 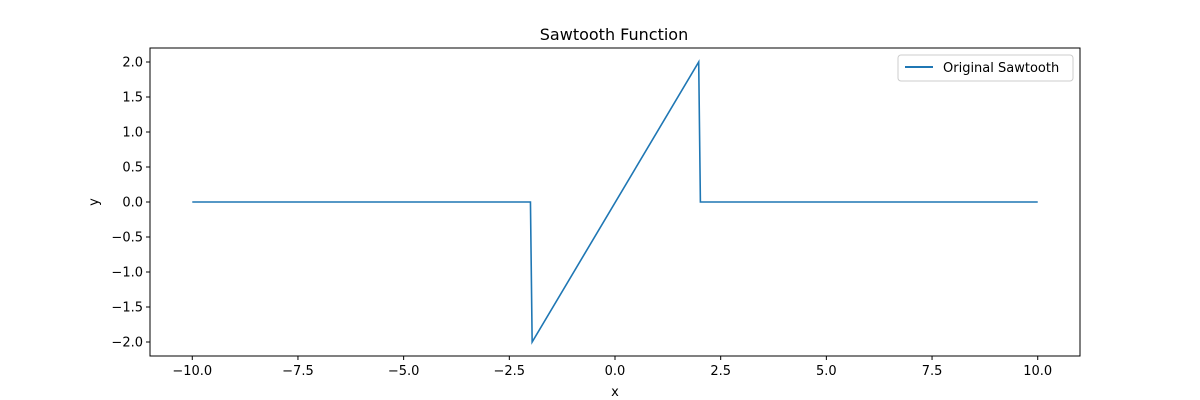 I want to click on x-tick-label: 2.5, so click(x=720, y=371).